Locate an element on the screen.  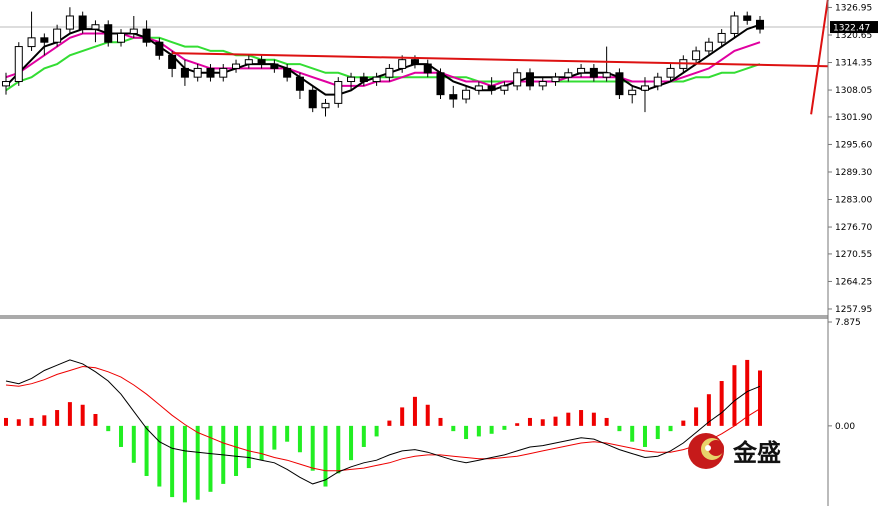
current-price-label: 1322.47 is located at coordinates (851, 29).